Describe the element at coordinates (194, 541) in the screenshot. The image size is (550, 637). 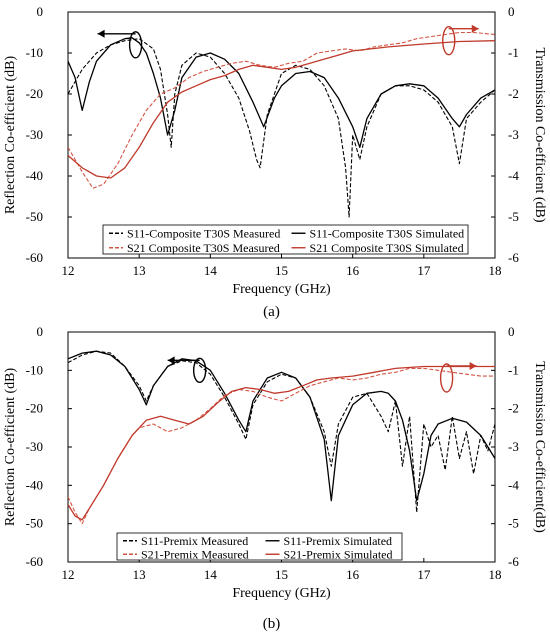
I see `legend-label: S11-Premix Measured` at that location.